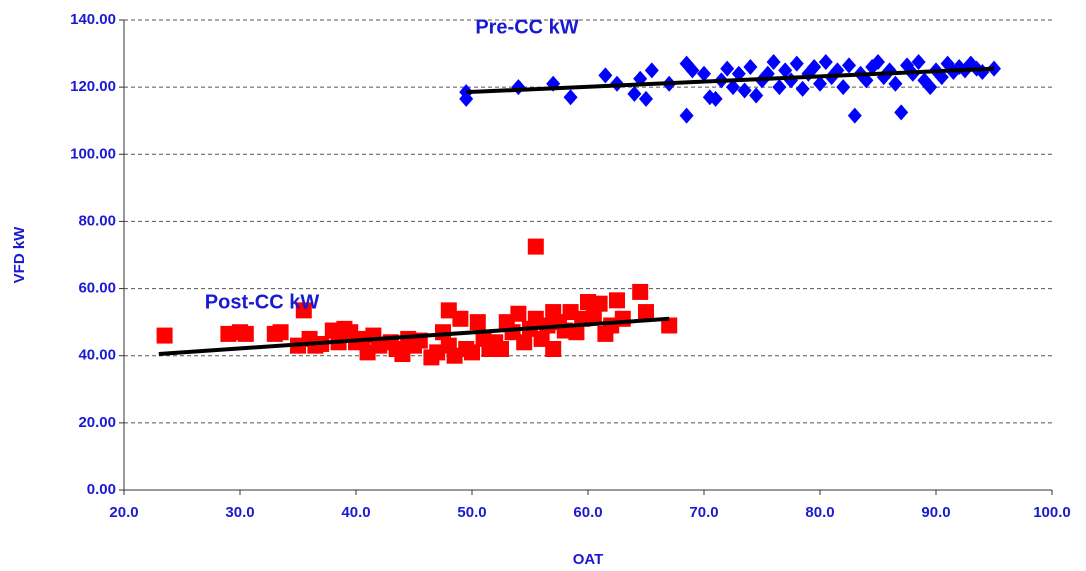  What do you see at coordinates (97, 288) in the screenshot?
I see `y-tick-label: 60.00` at bounding box center [97, 288].